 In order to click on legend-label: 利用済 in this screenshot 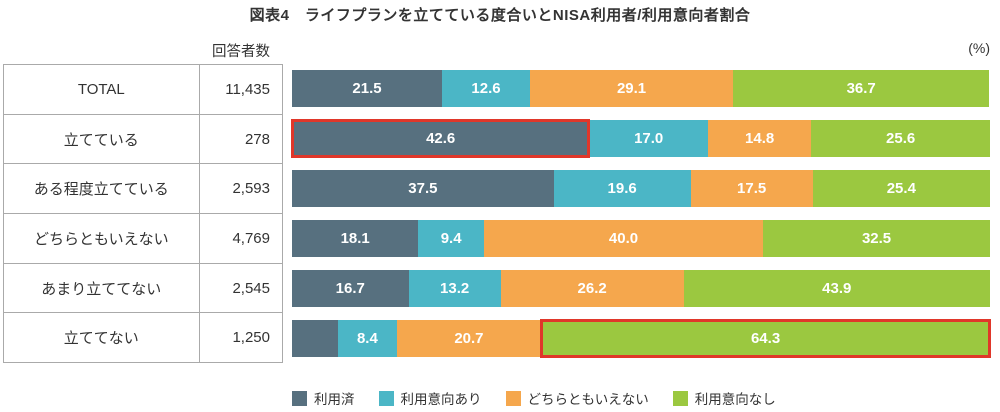, I will do `click(334, 399)`.